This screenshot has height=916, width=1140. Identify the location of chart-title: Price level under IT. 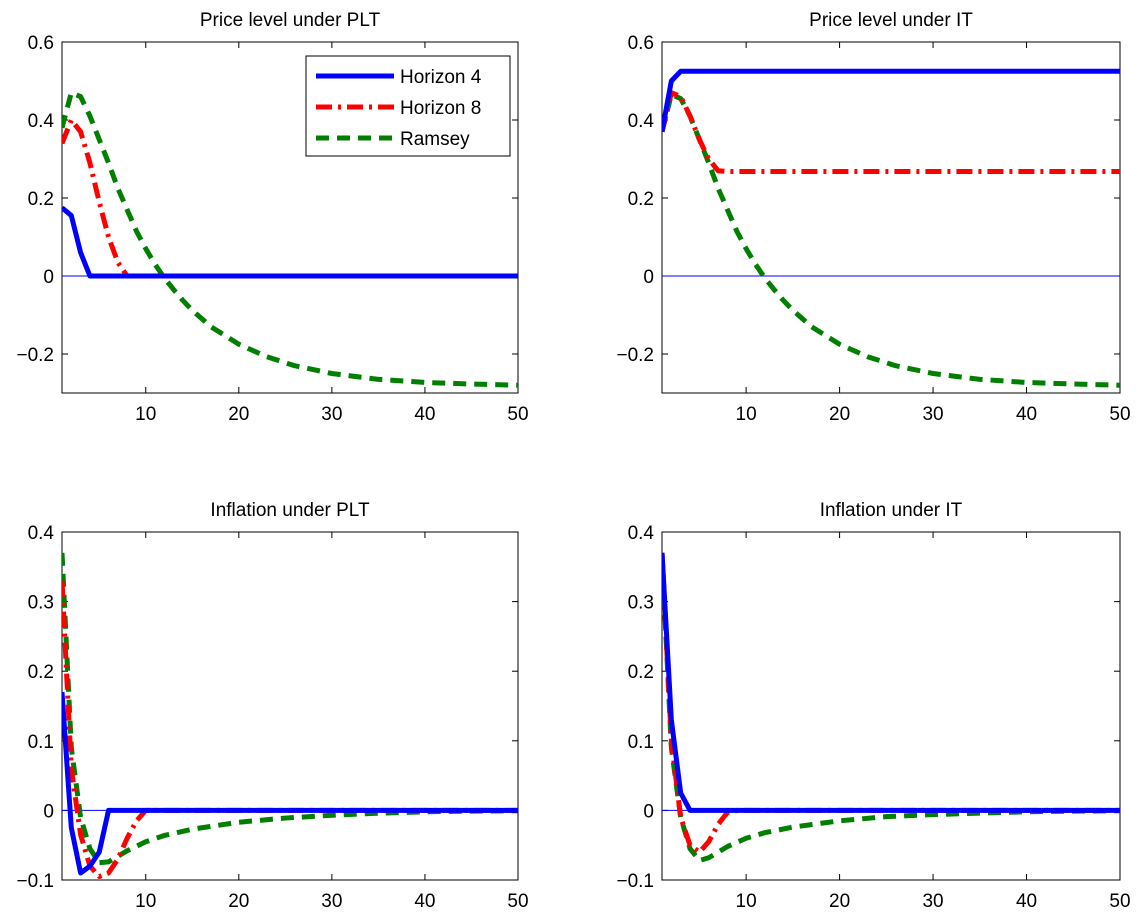
(891, 20).